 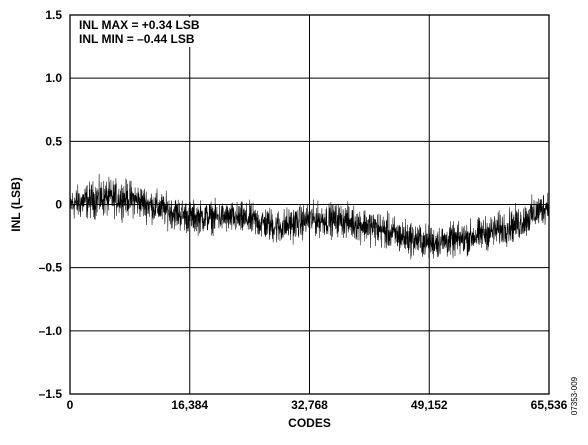 What do you see at coordinates (309, 405) in the screenshot?
I see `x-tick-label: 32,768` at bounding box center [309, 405].